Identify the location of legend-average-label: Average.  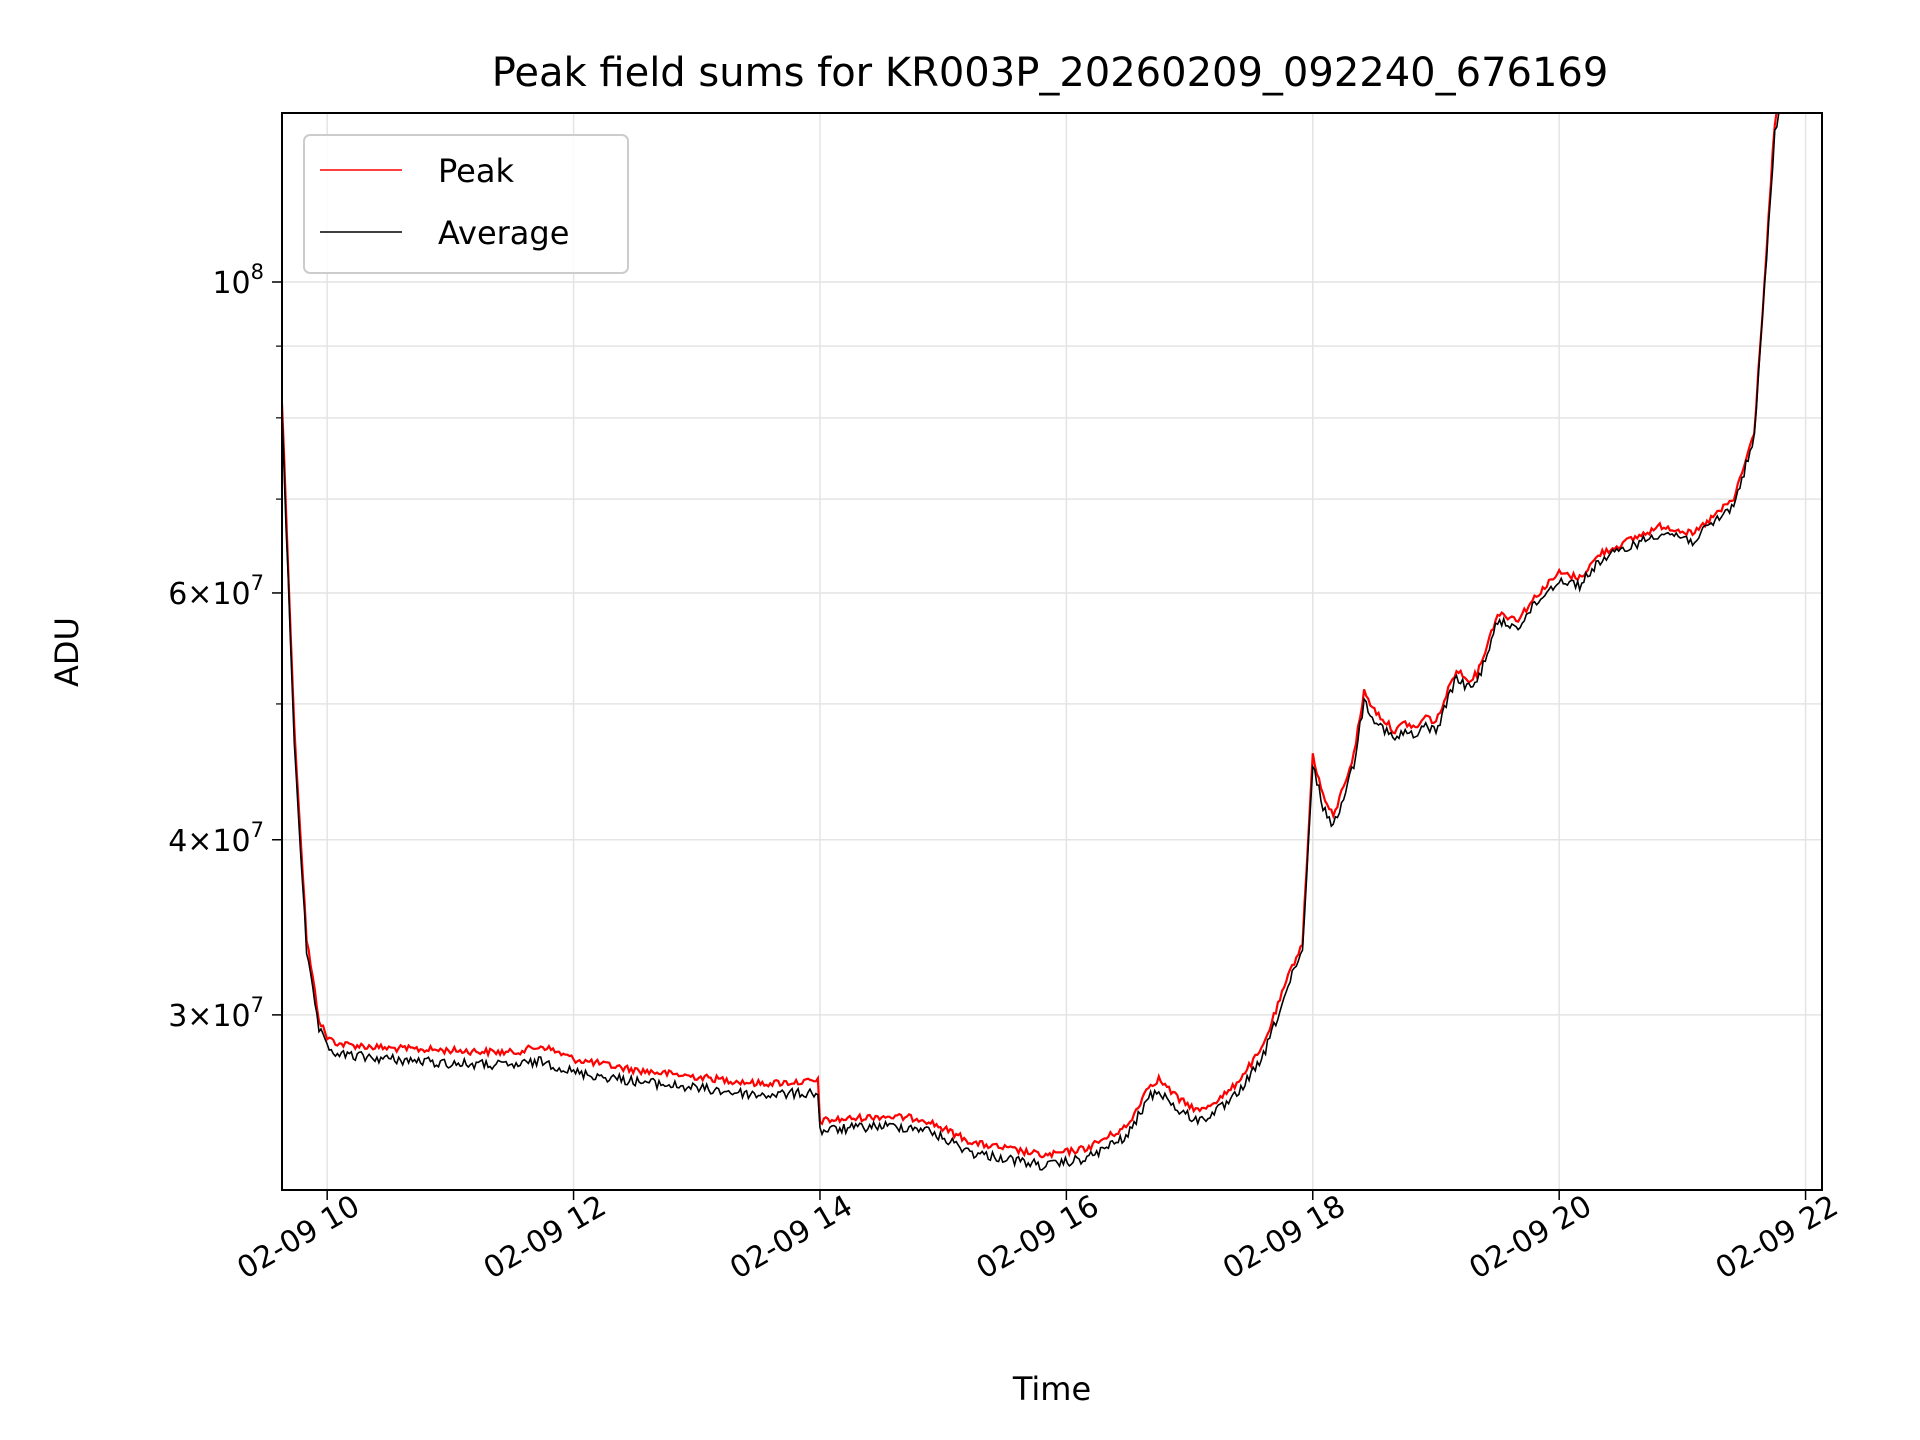
(503, 233).